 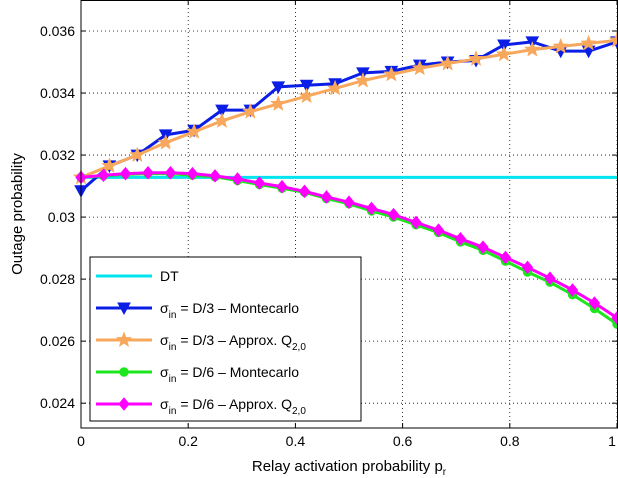 I want to click on x-tick-label: 0.6, so click(x=403, y=441).